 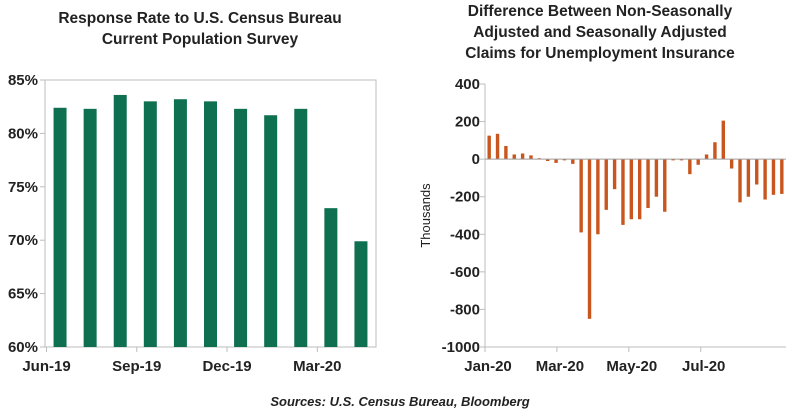 I want to click on right-y-tick-label: -200, so click(x=465, y=197).